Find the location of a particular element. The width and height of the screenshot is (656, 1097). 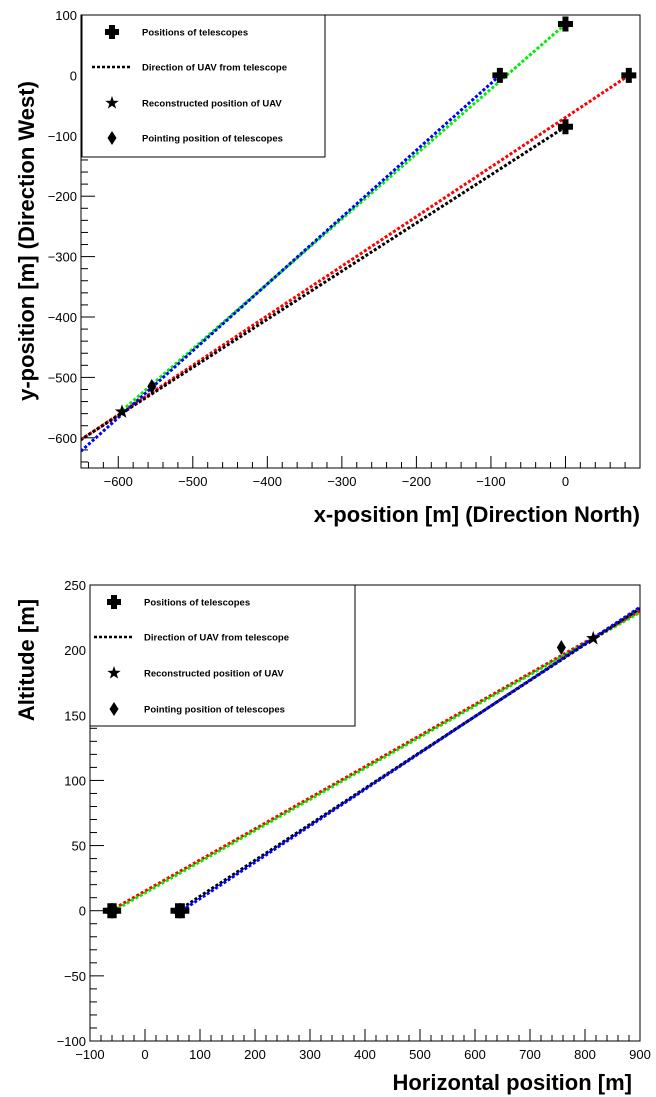

x-tick-label: 700 is located at coordinates (530, 1054).